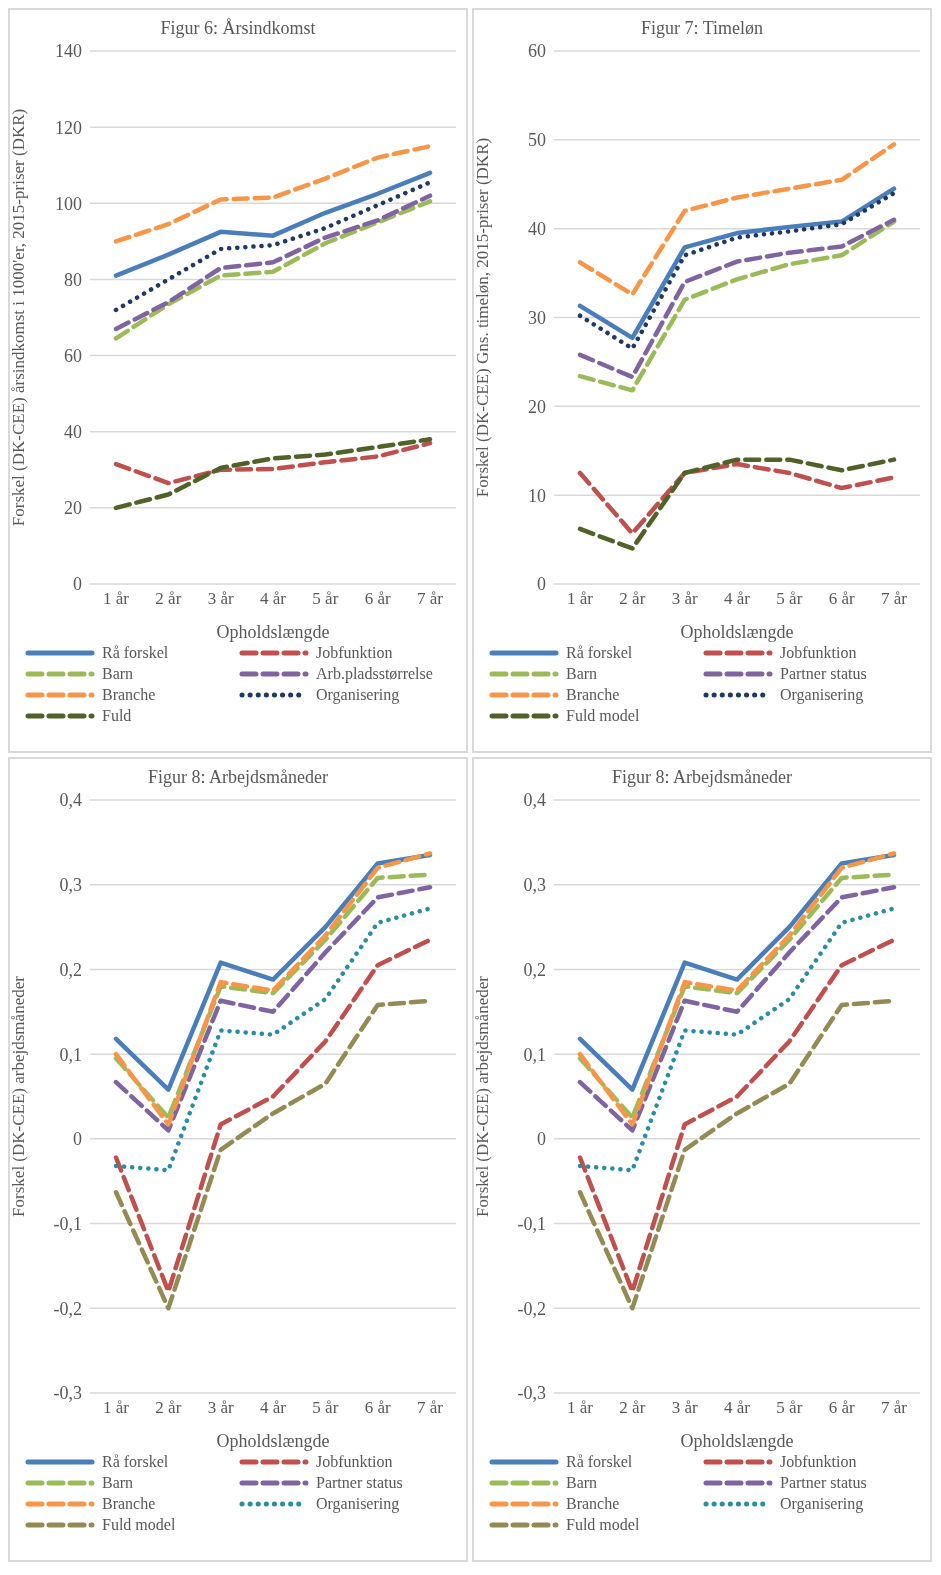 The width and height of the screenshot is (941, 1575). I want to click on y-tick-label: -0,1, so click(67, 1223).